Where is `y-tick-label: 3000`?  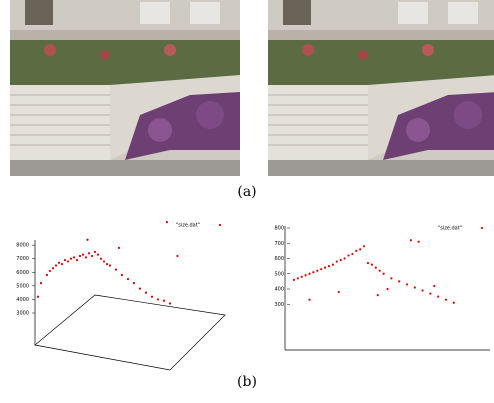
y-tick-label: 3000 is located at coordinates (22, 314).